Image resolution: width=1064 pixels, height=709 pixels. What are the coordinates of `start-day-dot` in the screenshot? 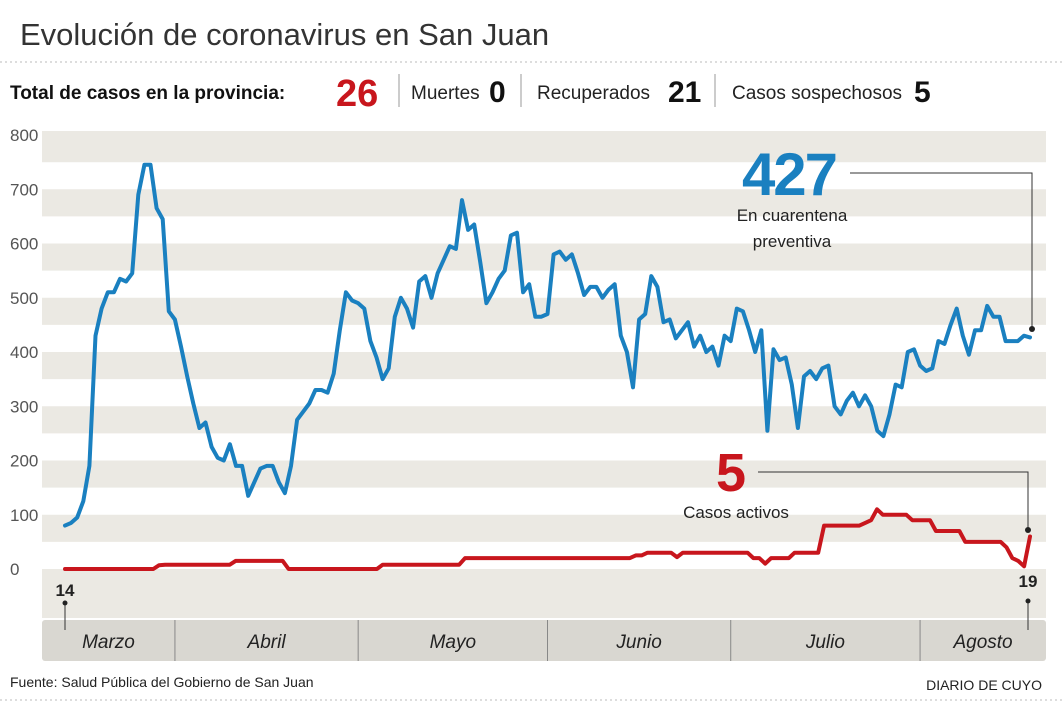 It's located at (65, 603).